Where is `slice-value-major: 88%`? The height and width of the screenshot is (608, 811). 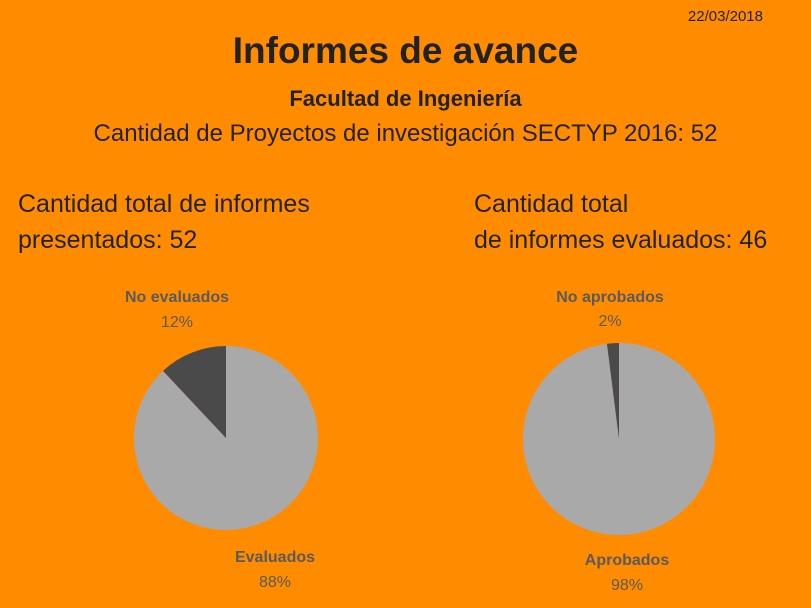 slice-value-major: 88% is located at coordinates (275, 582).